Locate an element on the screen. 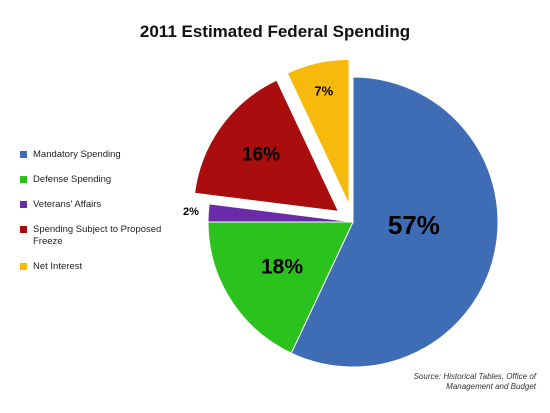  legend-item: Veterans' Affairs is located at coordinates (100, 205).